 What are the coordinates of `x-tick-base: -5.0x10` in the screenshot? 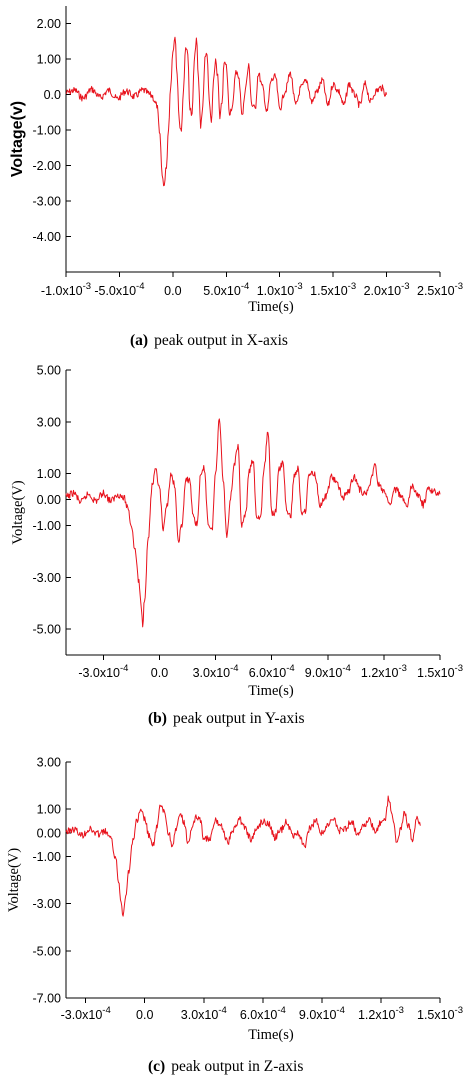 It's located at (115, 291).